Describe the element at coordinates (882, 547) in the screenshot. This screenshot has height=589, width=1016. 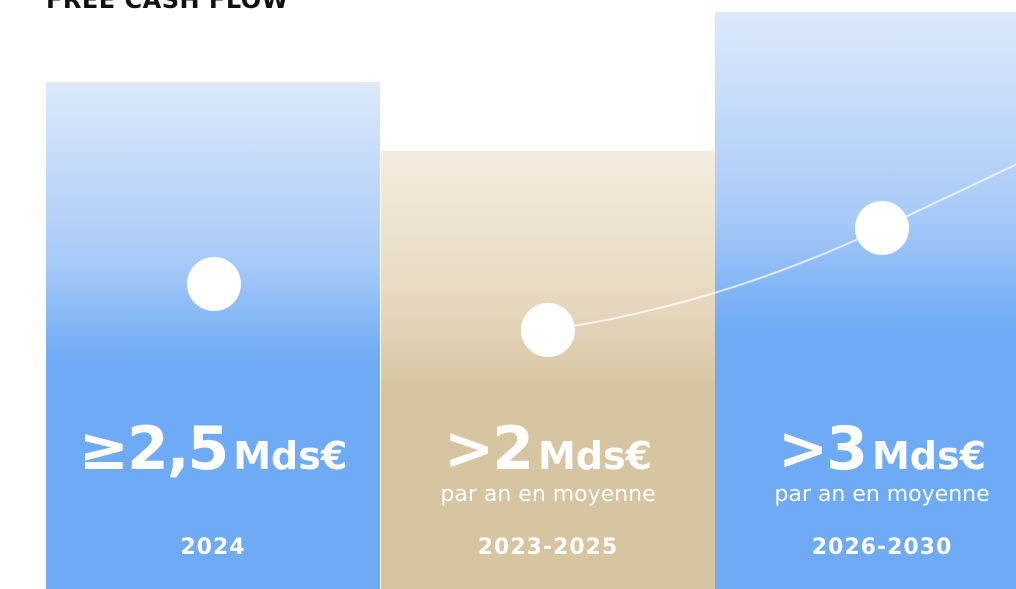
I see `period: 2026-2030` at that location.